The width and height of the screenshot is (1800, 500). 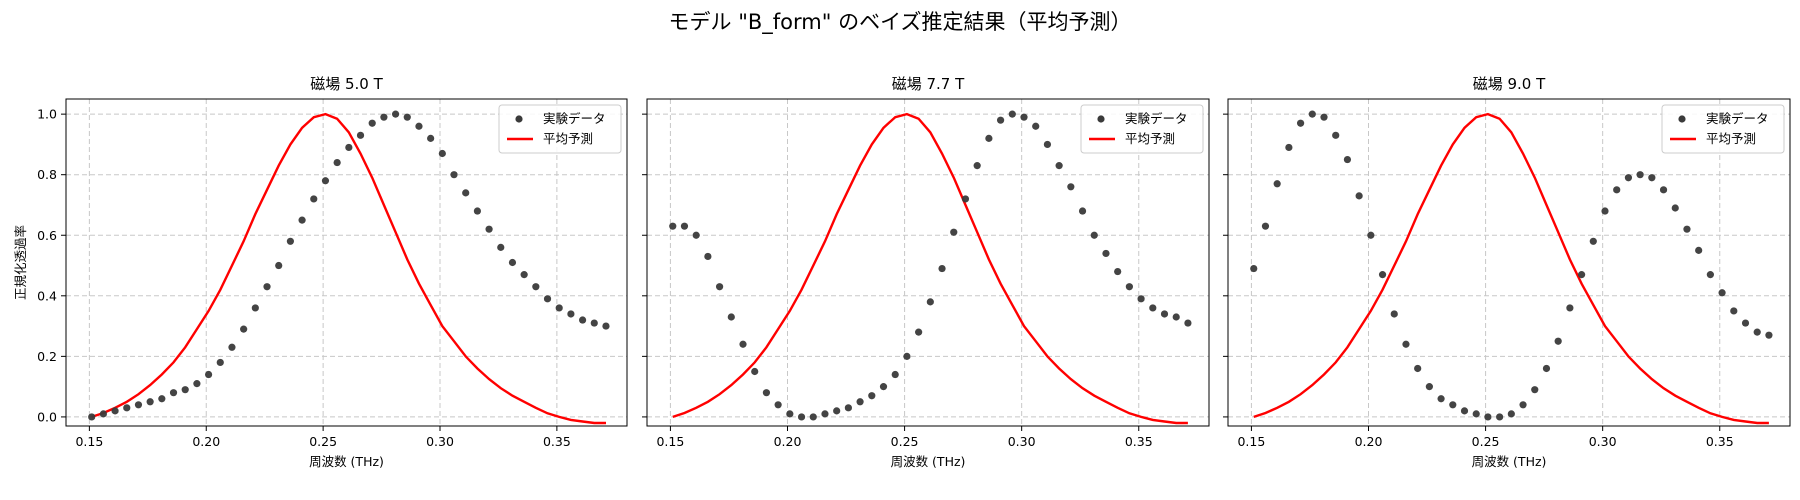 I want to click on y-tick-label: 0.2, so click(x=47, y=356).